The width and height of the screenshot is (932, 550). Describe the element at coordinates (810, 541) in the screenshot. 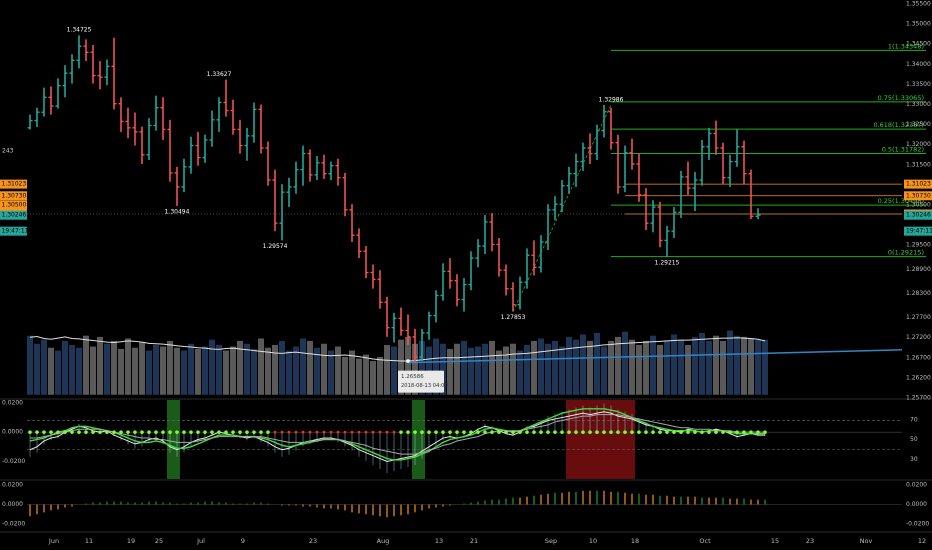

I see `time-axis-label: 23` at that location.